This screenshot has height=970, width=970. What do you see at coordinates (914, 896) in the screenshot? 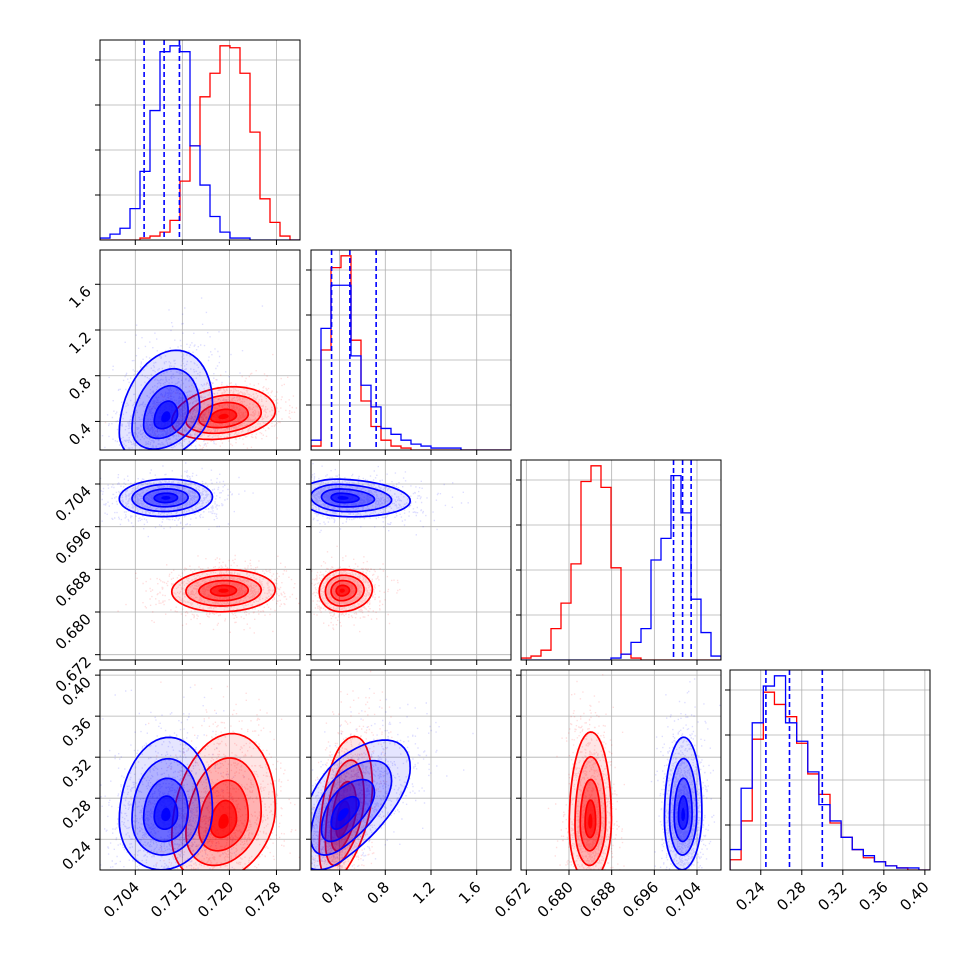
I see `x-tick-label: 0.40` at bounding box center [914, 896].